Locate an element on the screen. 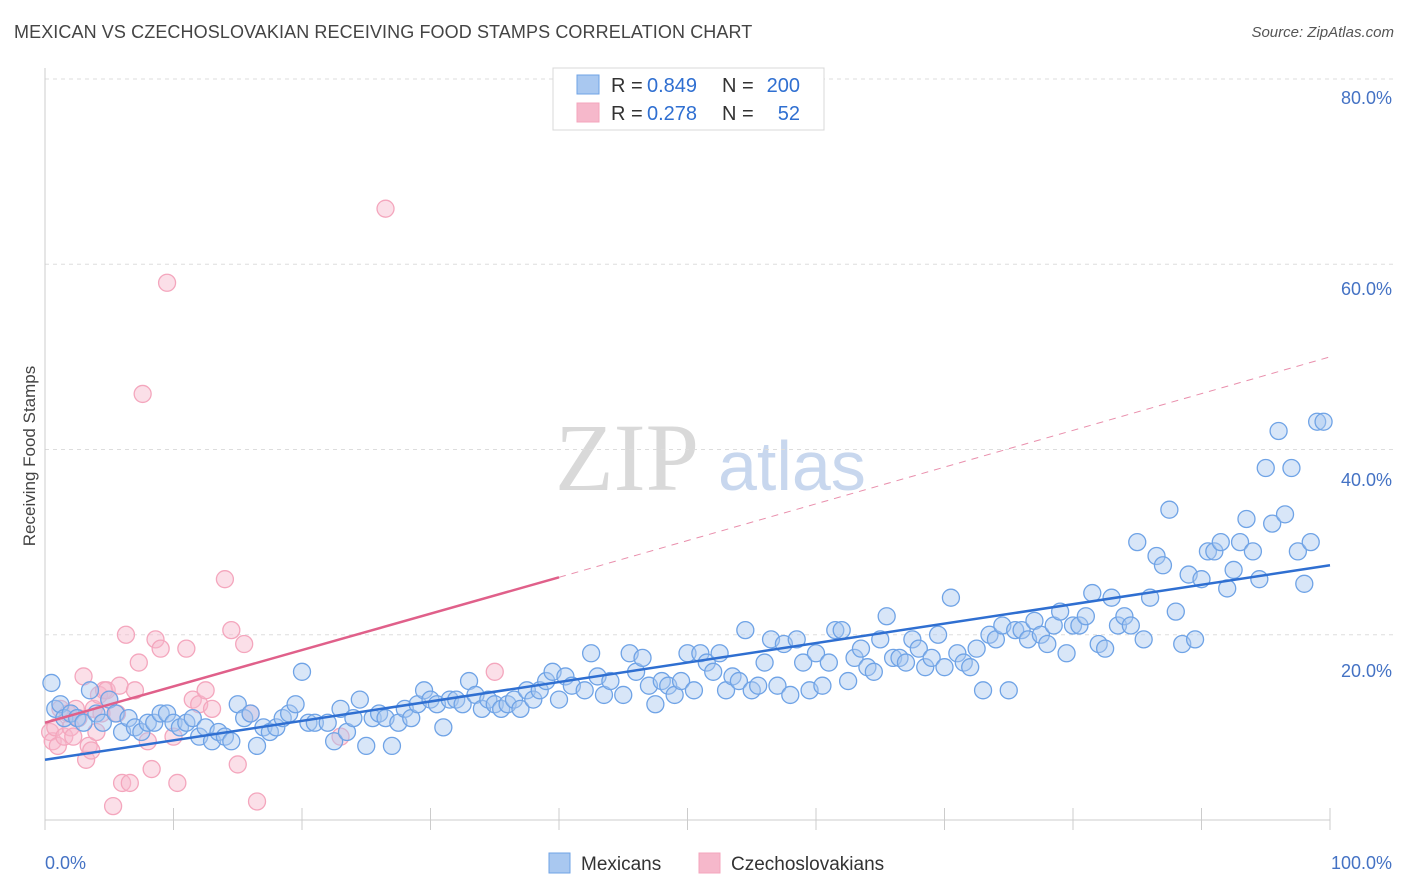 The width and height of the screenshot is (1406, 892). source-label: Source: ZipAtlas.com is located at coordinates (1322, 32).